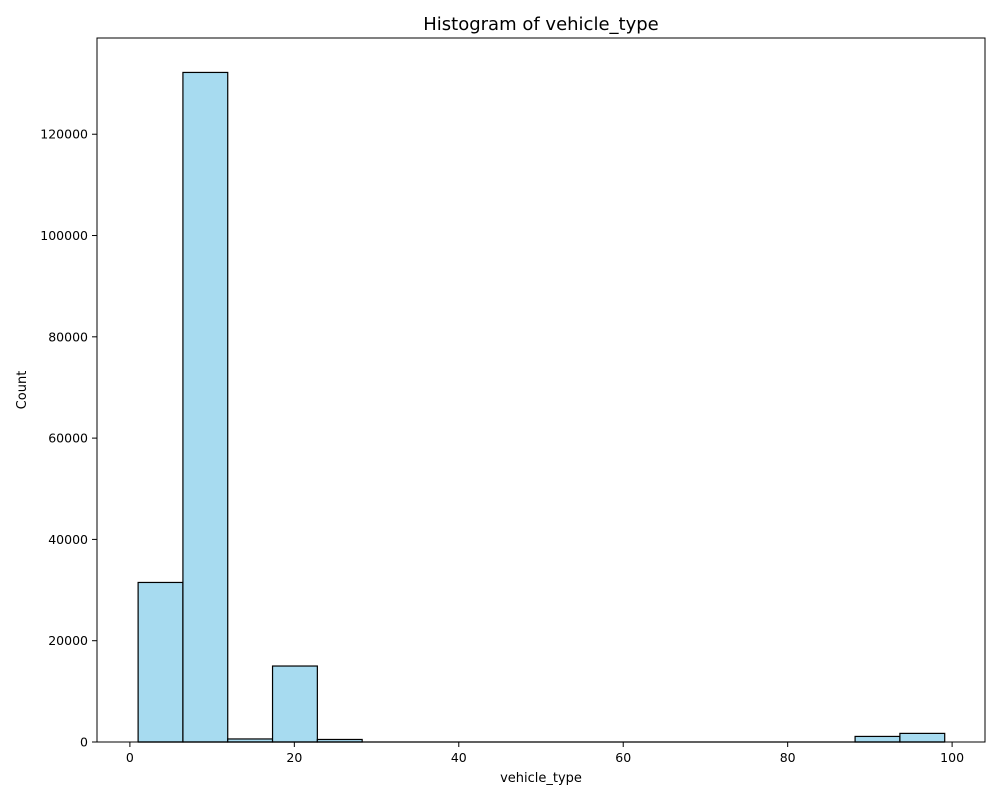 This screenshot has width=1000, height=800. I want to click on x-tick-label: 60, so click(623, 757).